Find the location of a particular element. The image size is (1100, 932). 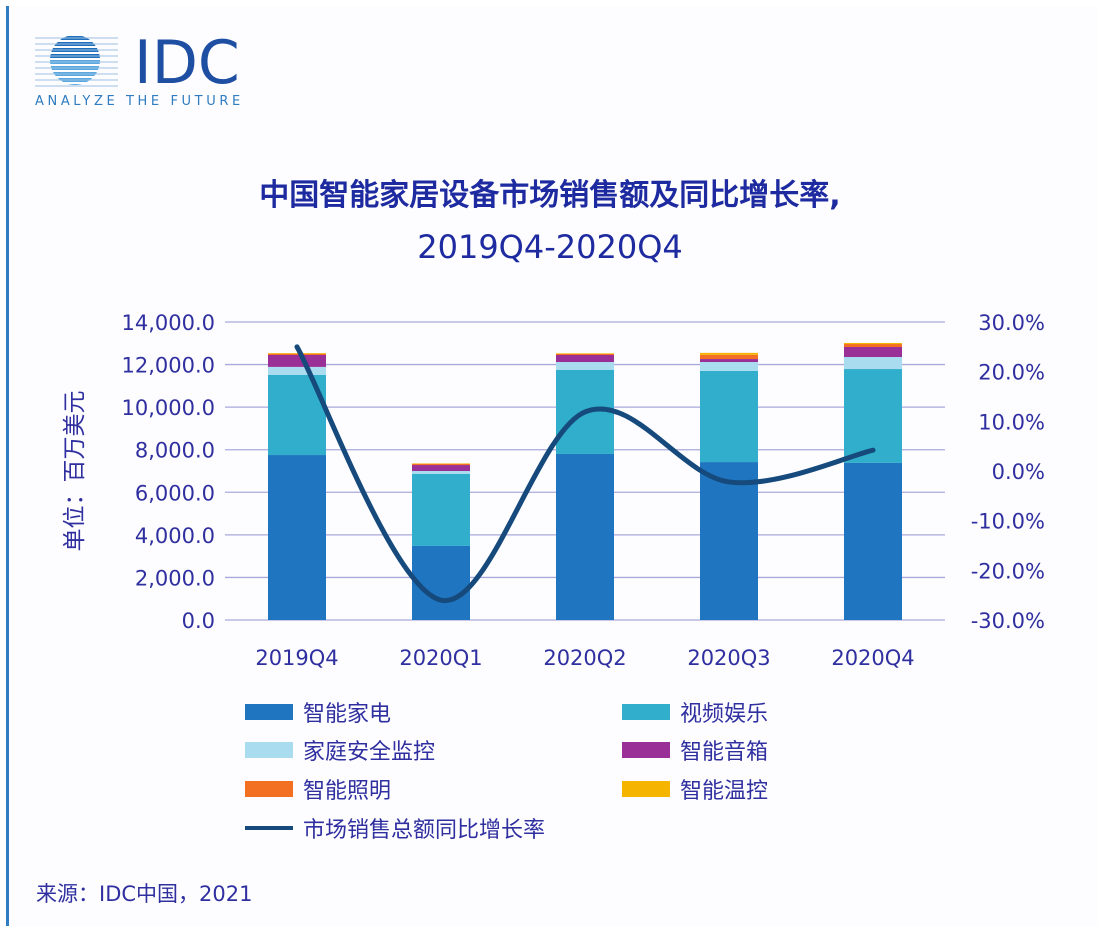

idc-logo: IDC ANALYZE THE FUTURE is located at coordinates (139, 69).